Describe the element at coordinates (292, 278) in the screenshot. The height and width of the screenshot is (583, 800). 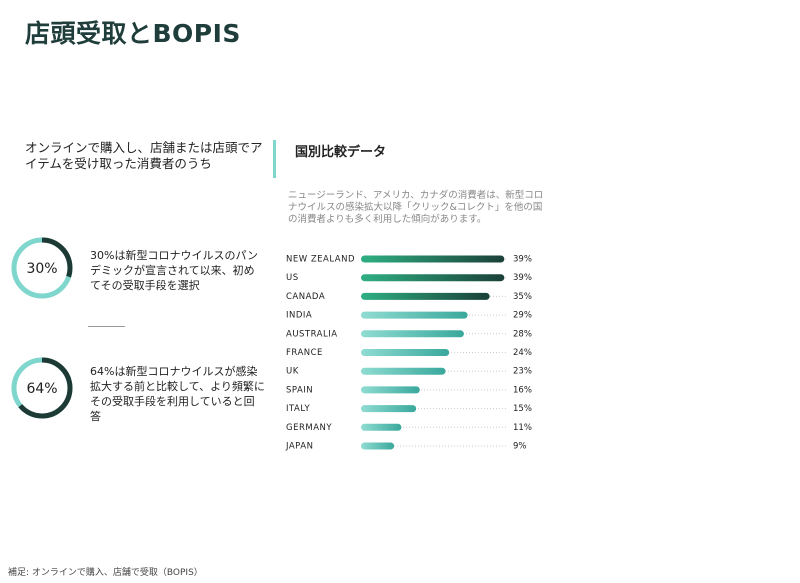
I see `category-label: US` at that location.